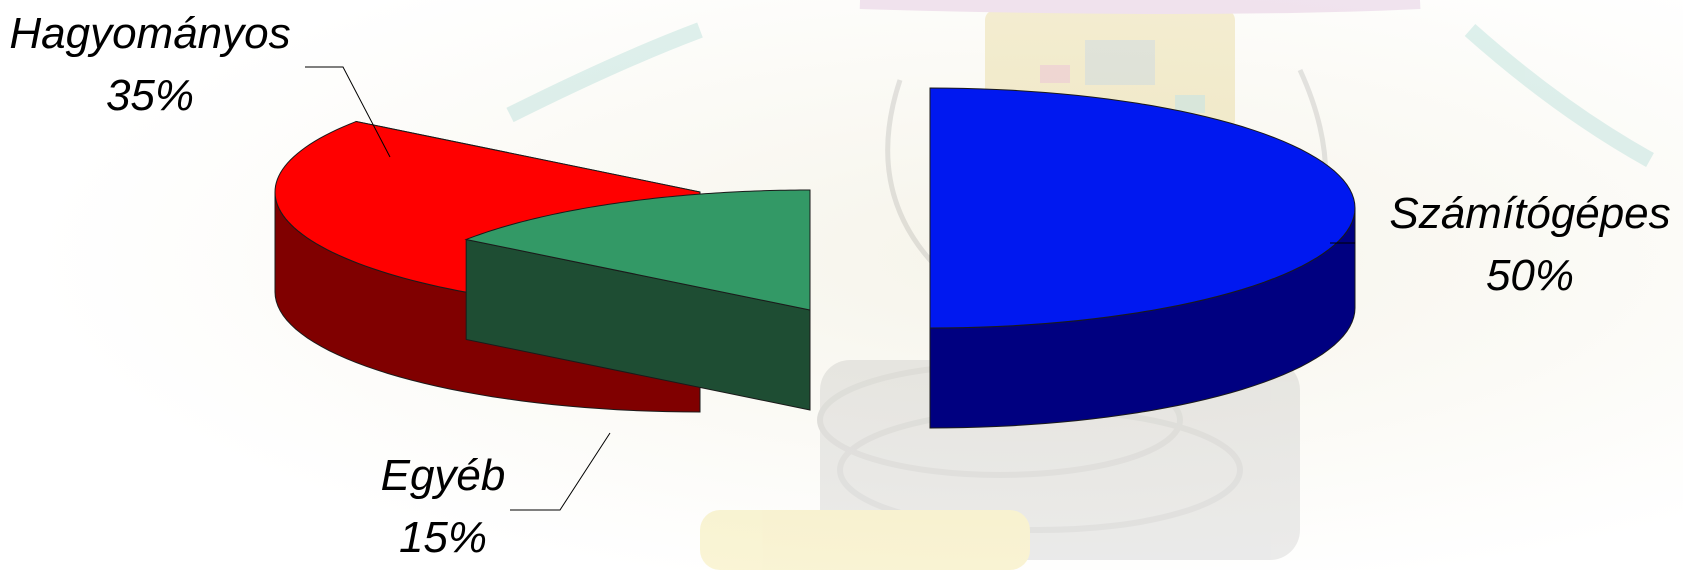 Image resolution: width=1683 pixels, height=570 pixels. I want to click on slice-egy-b, so click(637, 300).